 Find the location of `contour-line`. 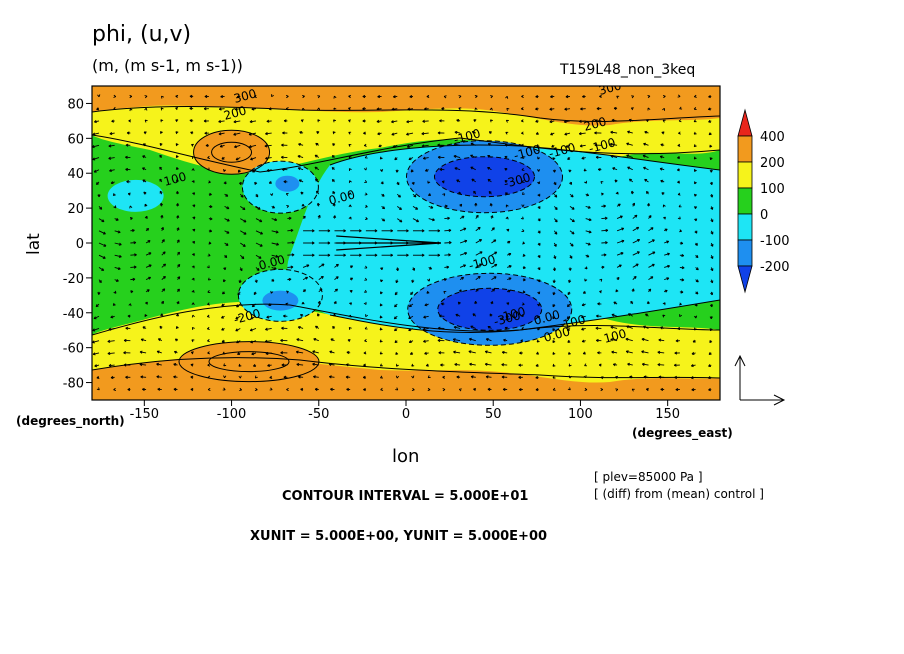

contour-line is located at coordinates (406, 319).